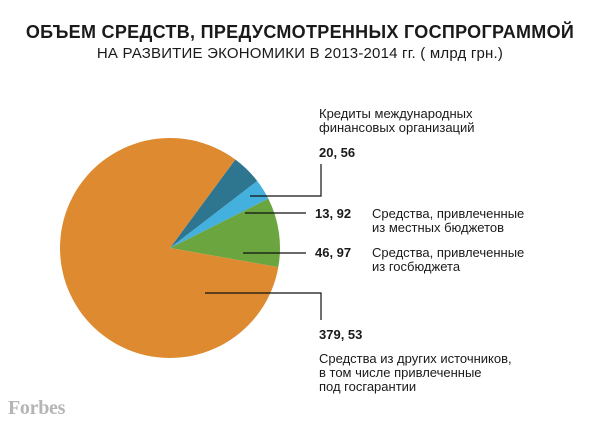 This screenshot has width=600, height=435. I want to click on pie-slice-state-budget, so click(225, 233).